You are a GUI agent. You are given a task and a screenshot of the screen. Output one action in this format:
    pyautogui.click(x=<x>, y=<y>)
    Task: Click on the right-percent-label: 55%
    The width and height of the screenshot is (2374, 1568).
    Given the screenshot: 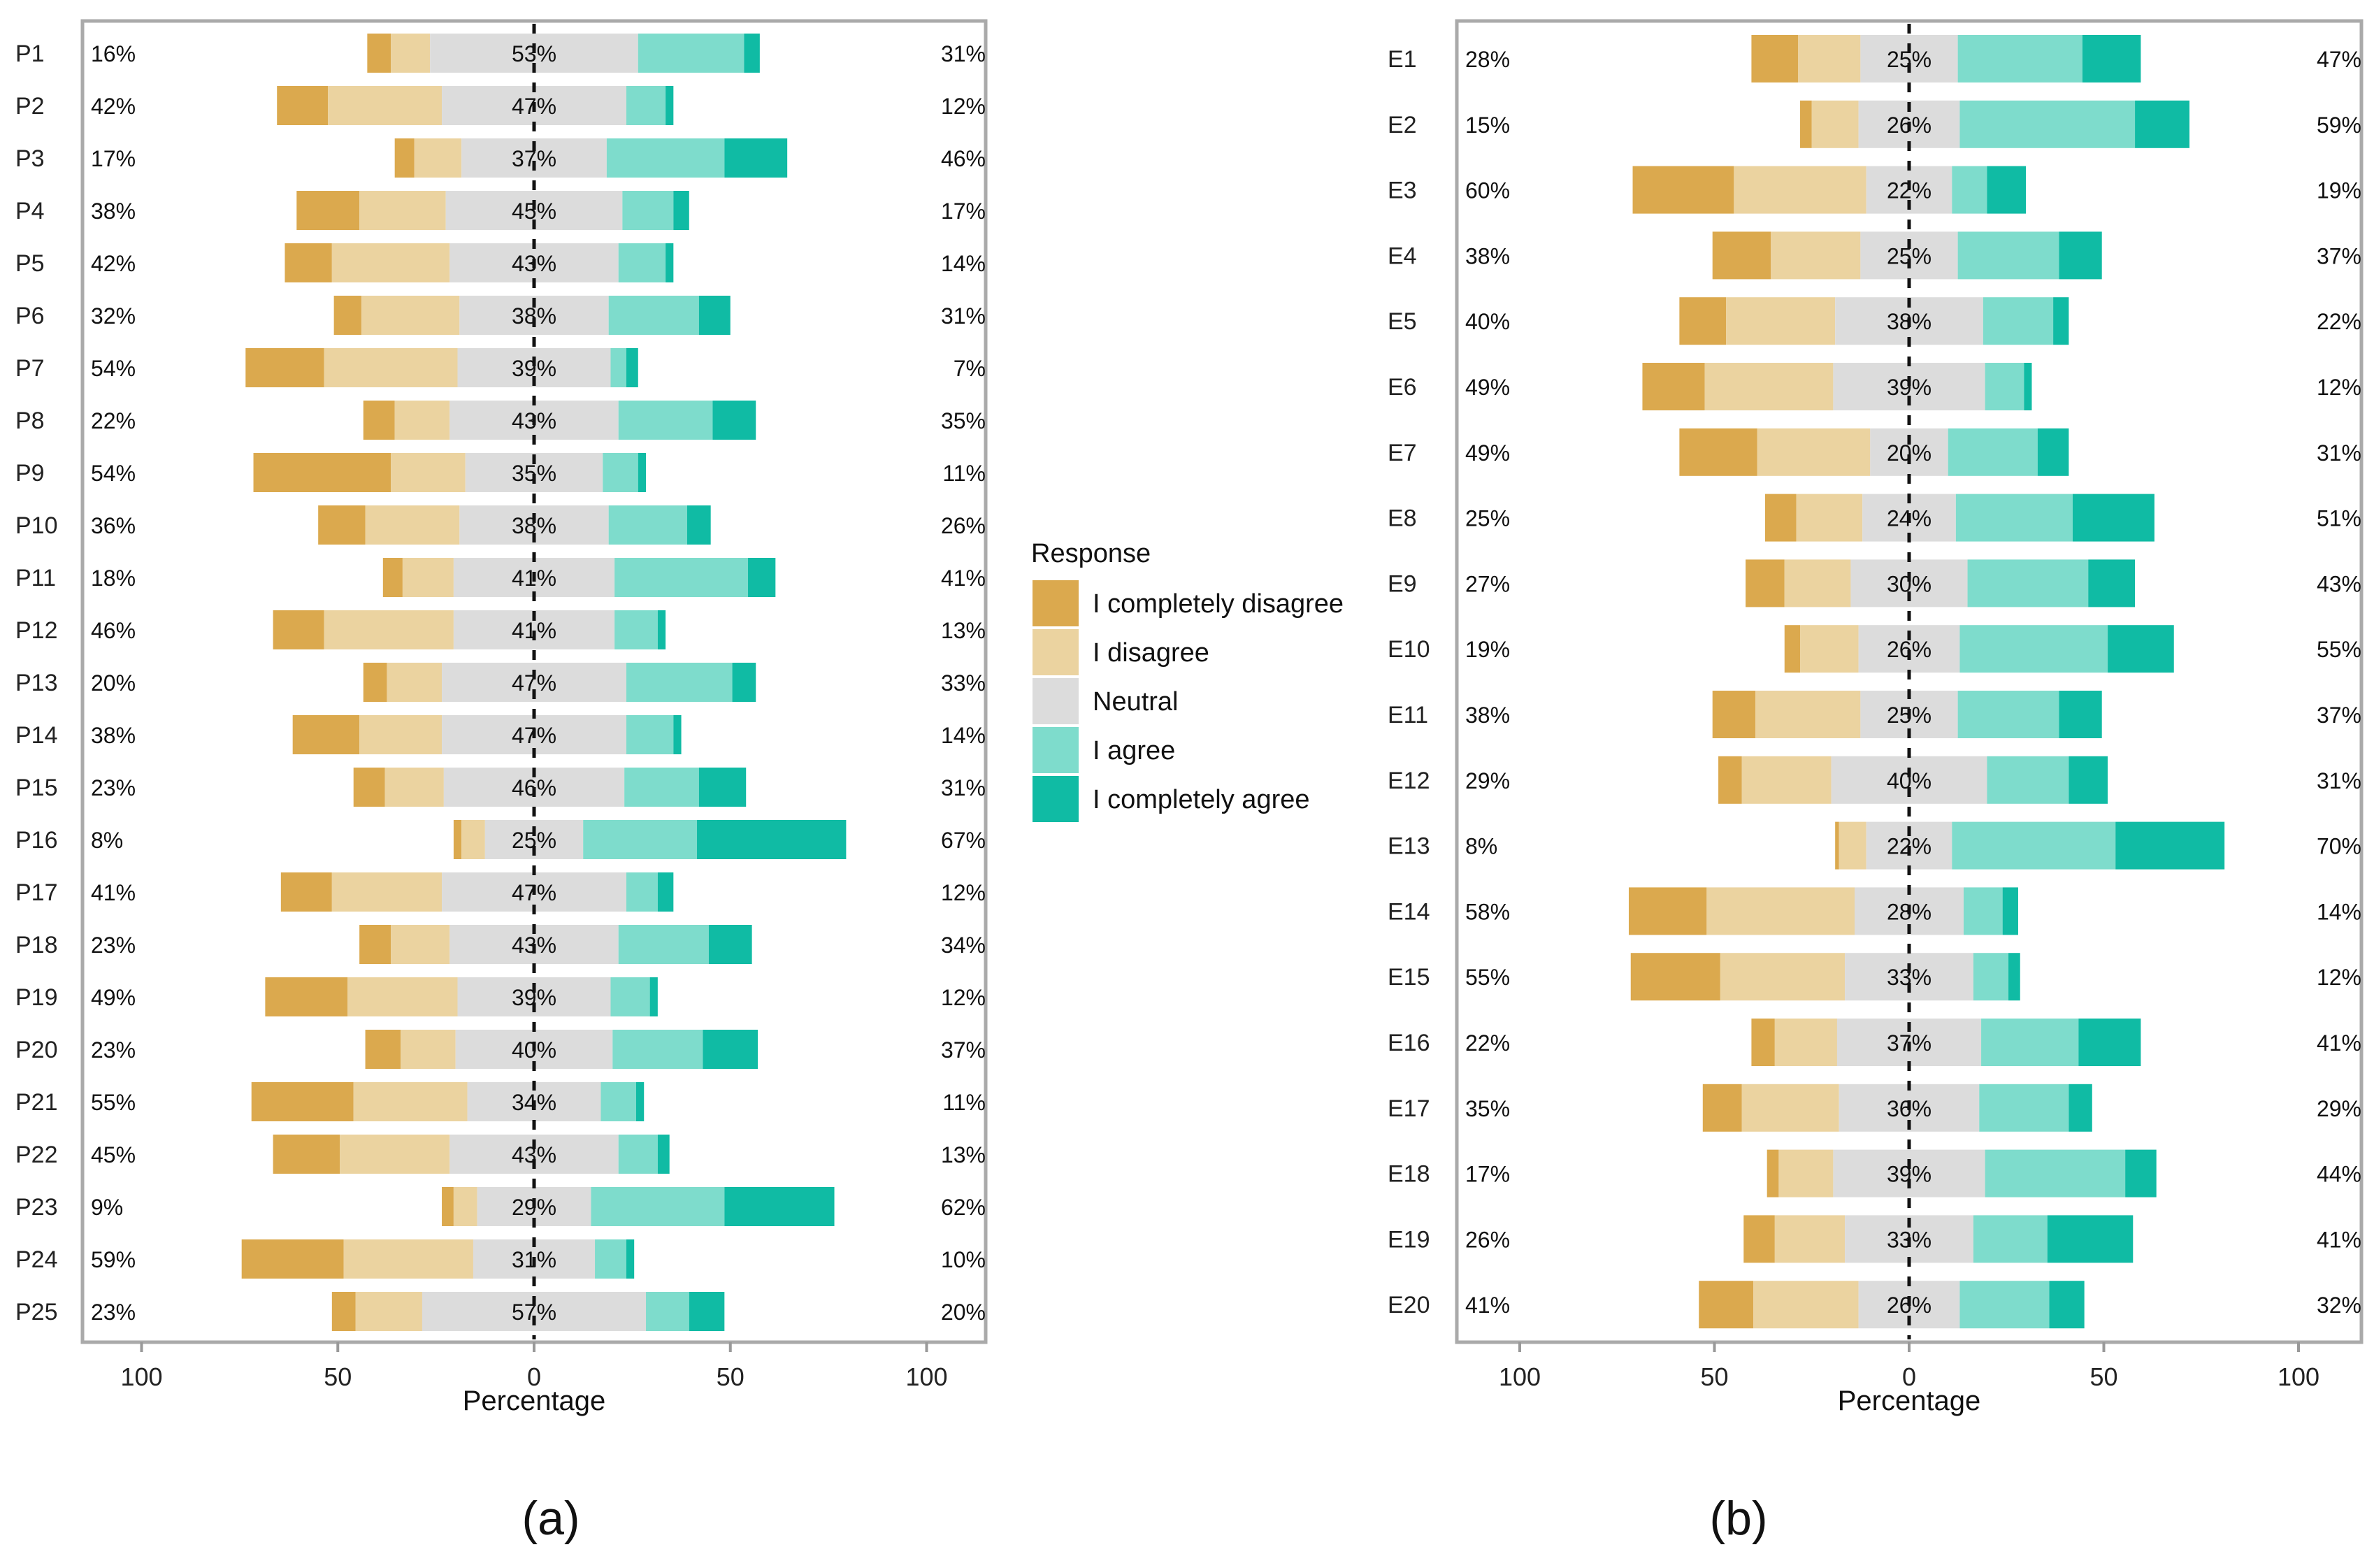 What is the action you would take?
    pyautogui.click(x=2339, y=649)
    